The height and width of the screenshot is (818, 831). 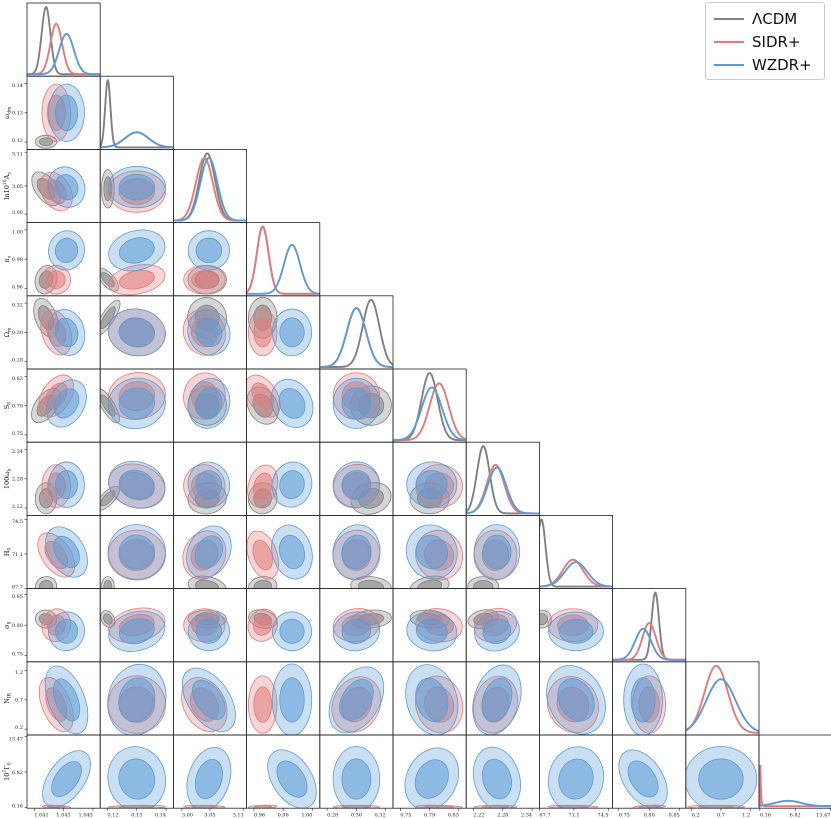 What do you see at coordinates (729, 65) in the screenshot?
I see `legend-swatch-wzdr` at bounding box center [729, 65].